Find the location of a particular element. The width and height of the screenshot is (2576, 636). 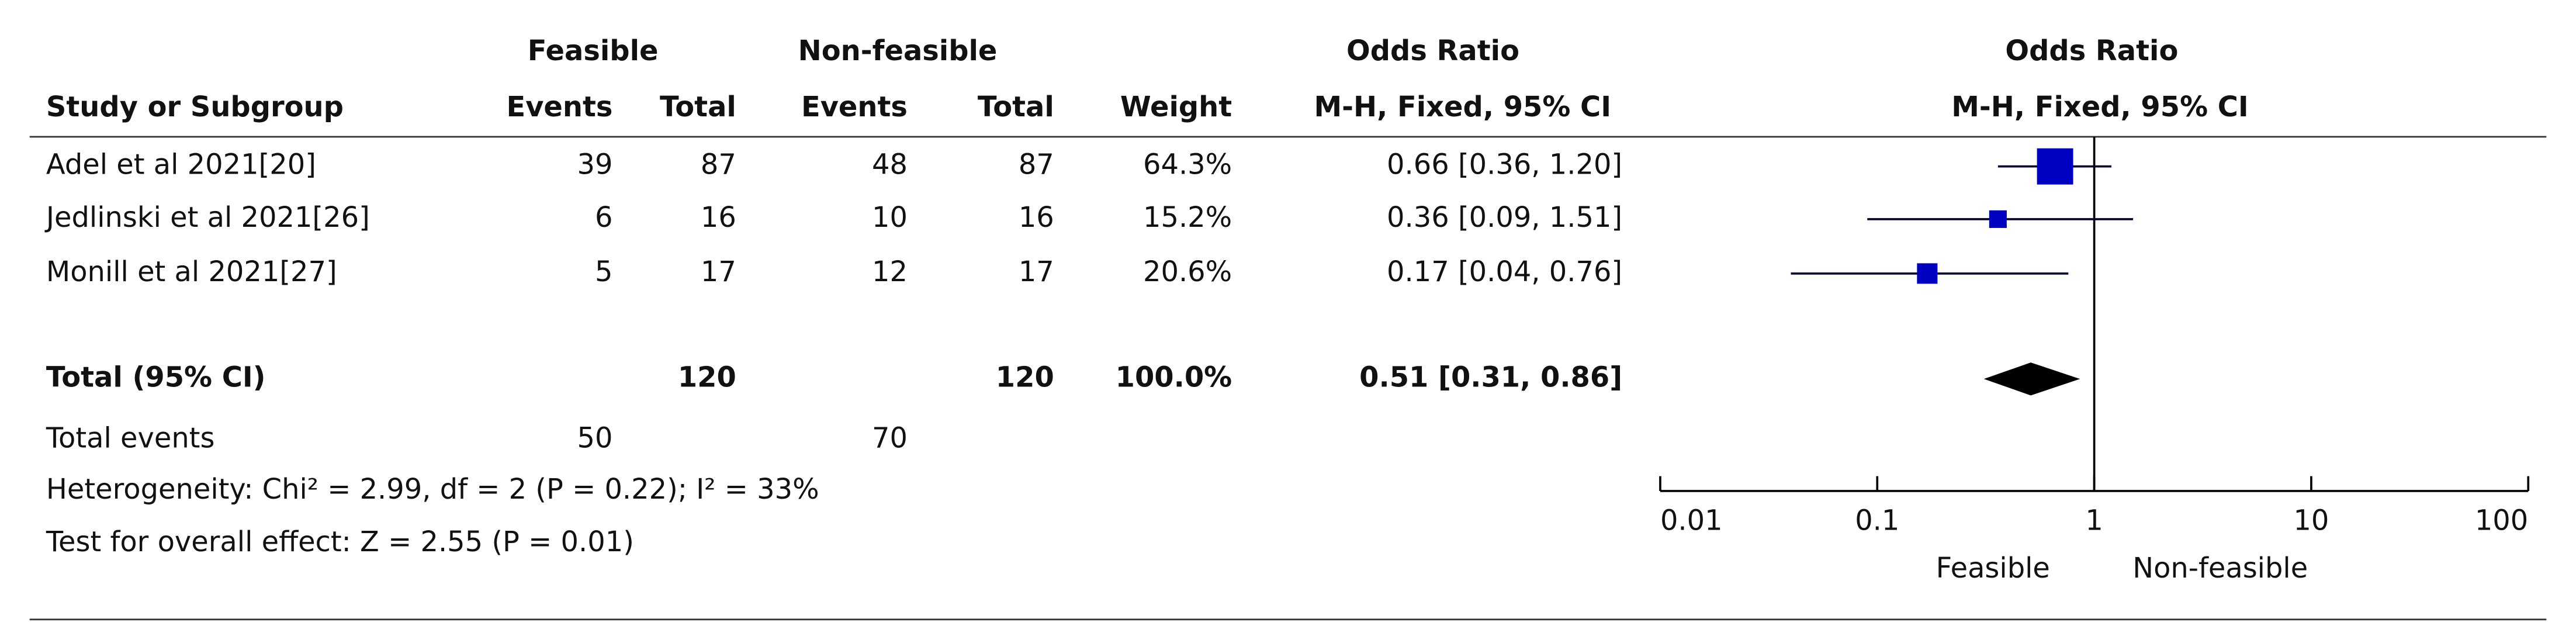

study-total-1: 17 is located at coordinates (718, 272).